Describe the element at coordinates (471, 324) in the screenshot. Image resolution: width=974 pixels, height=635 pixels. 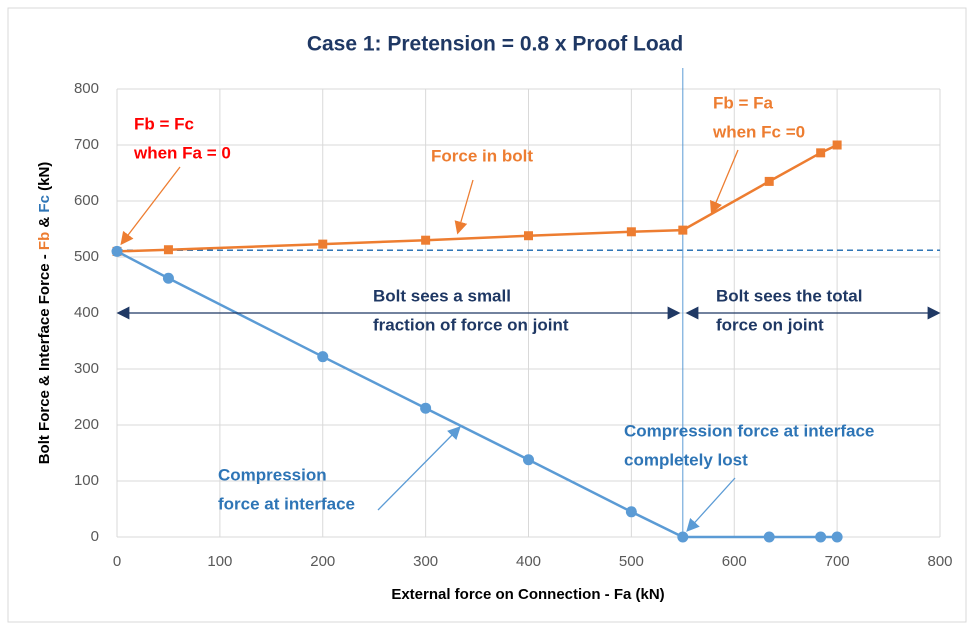
I see `annotation: fraction of force on joint` at that location.